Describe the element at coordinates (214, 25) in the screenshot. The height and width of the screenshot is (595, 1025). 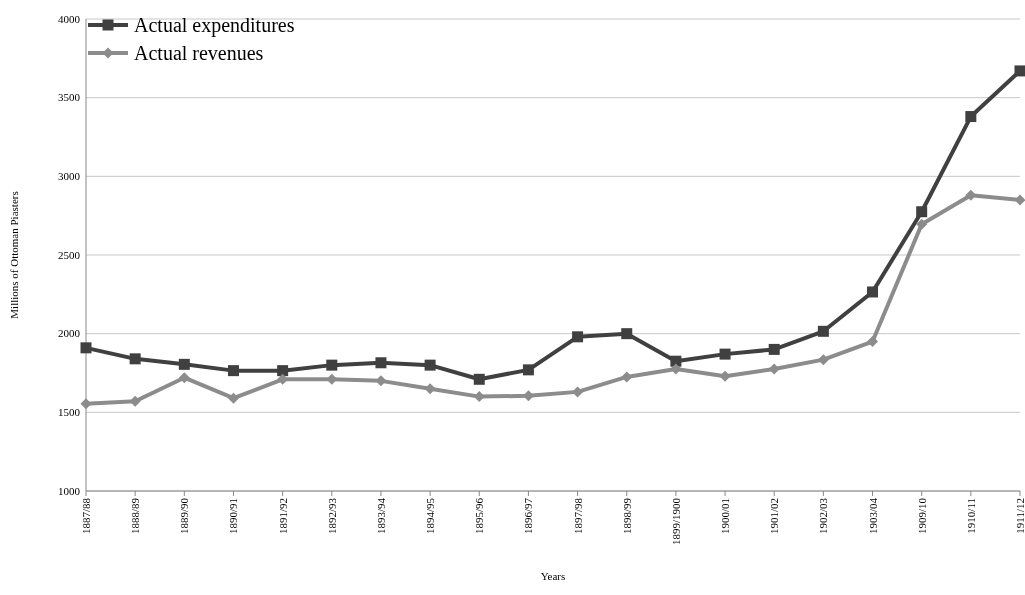
I see `legend-label: Actual expenditures` at that location.